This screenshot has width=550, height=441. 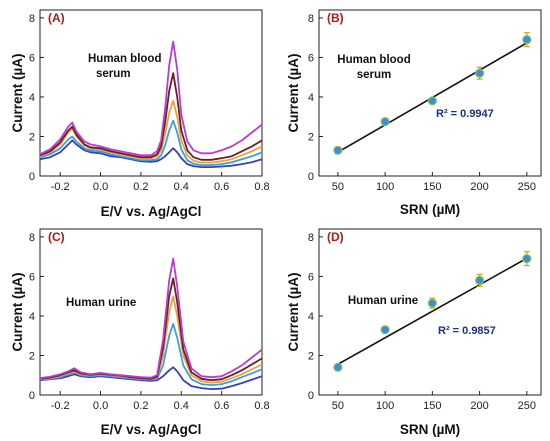 What do you see at coordinates (56, 237) in the screenshot?
I see `panel-label: (C)` at bounding box center [56, 237].